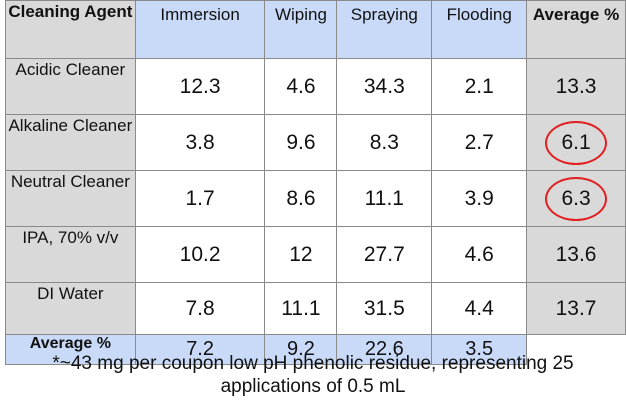 This screenshot has width=626, height=408. I want to click on average-cell-circled: 6.1, so click(576, 142).